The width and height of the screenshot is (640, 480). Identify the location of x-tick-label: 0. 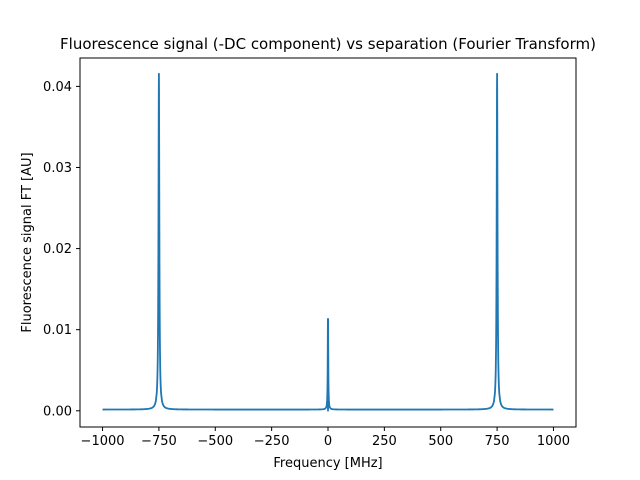
(328, 441).